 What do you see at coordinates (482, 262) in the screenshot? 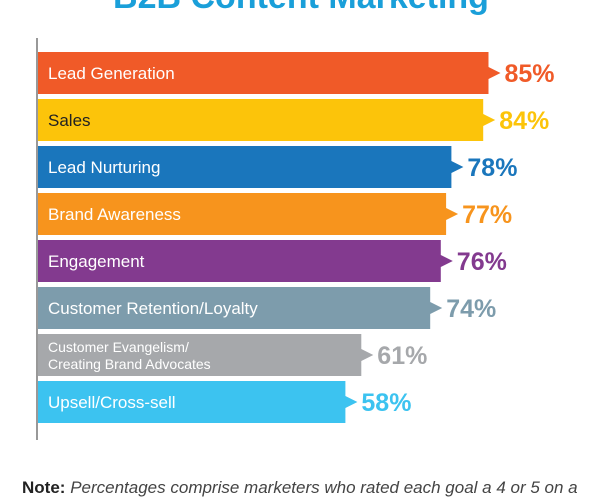
I see `value-label-engagement: 76%` at bounding box center [482, 262].